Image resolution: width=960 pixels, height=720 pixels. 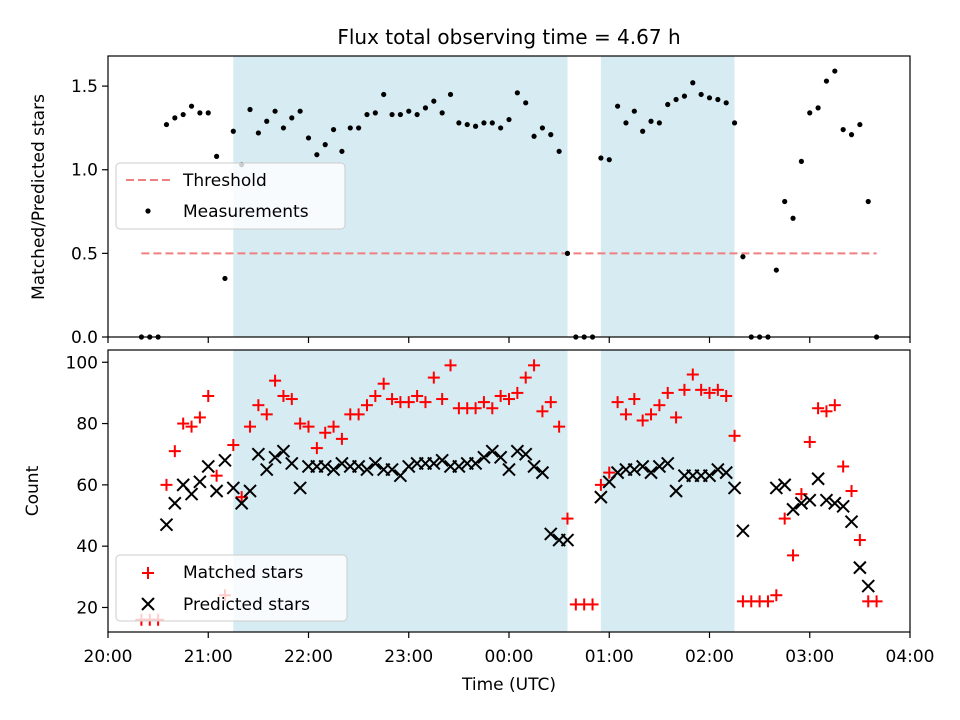 I want to click on legend-threshold-label: Threshold, so click(x=224, y=181).